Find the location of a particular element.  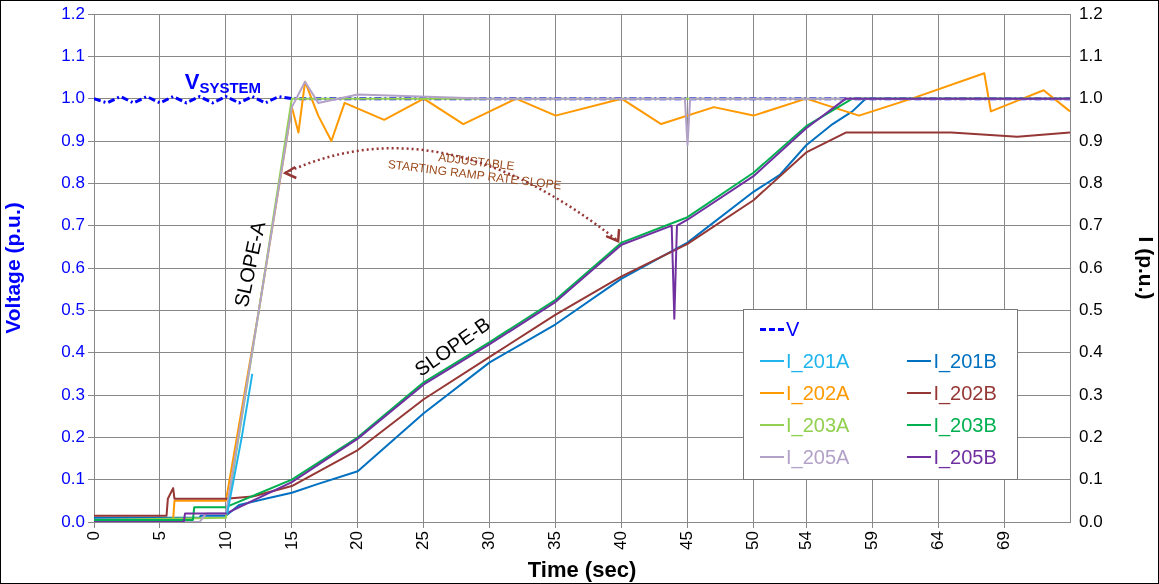

x-tick-label: 64 is located at coordinates (937, 540).